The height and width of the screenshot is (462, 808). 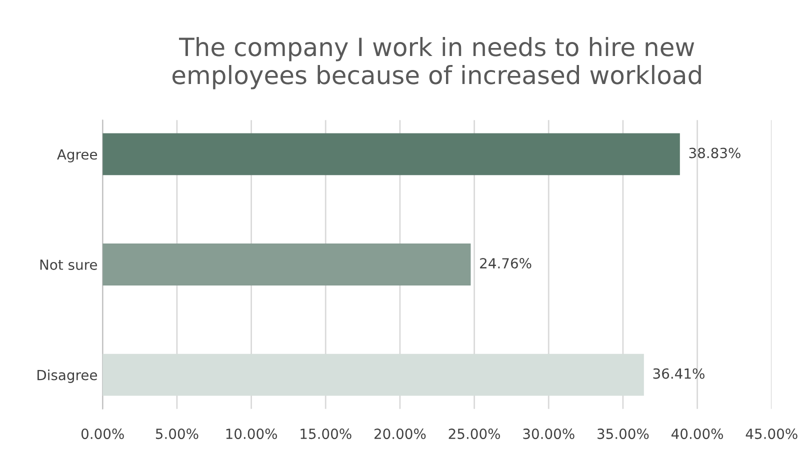 I want to click on x-tick-label: 10.00%, so click(x=251, y=434).